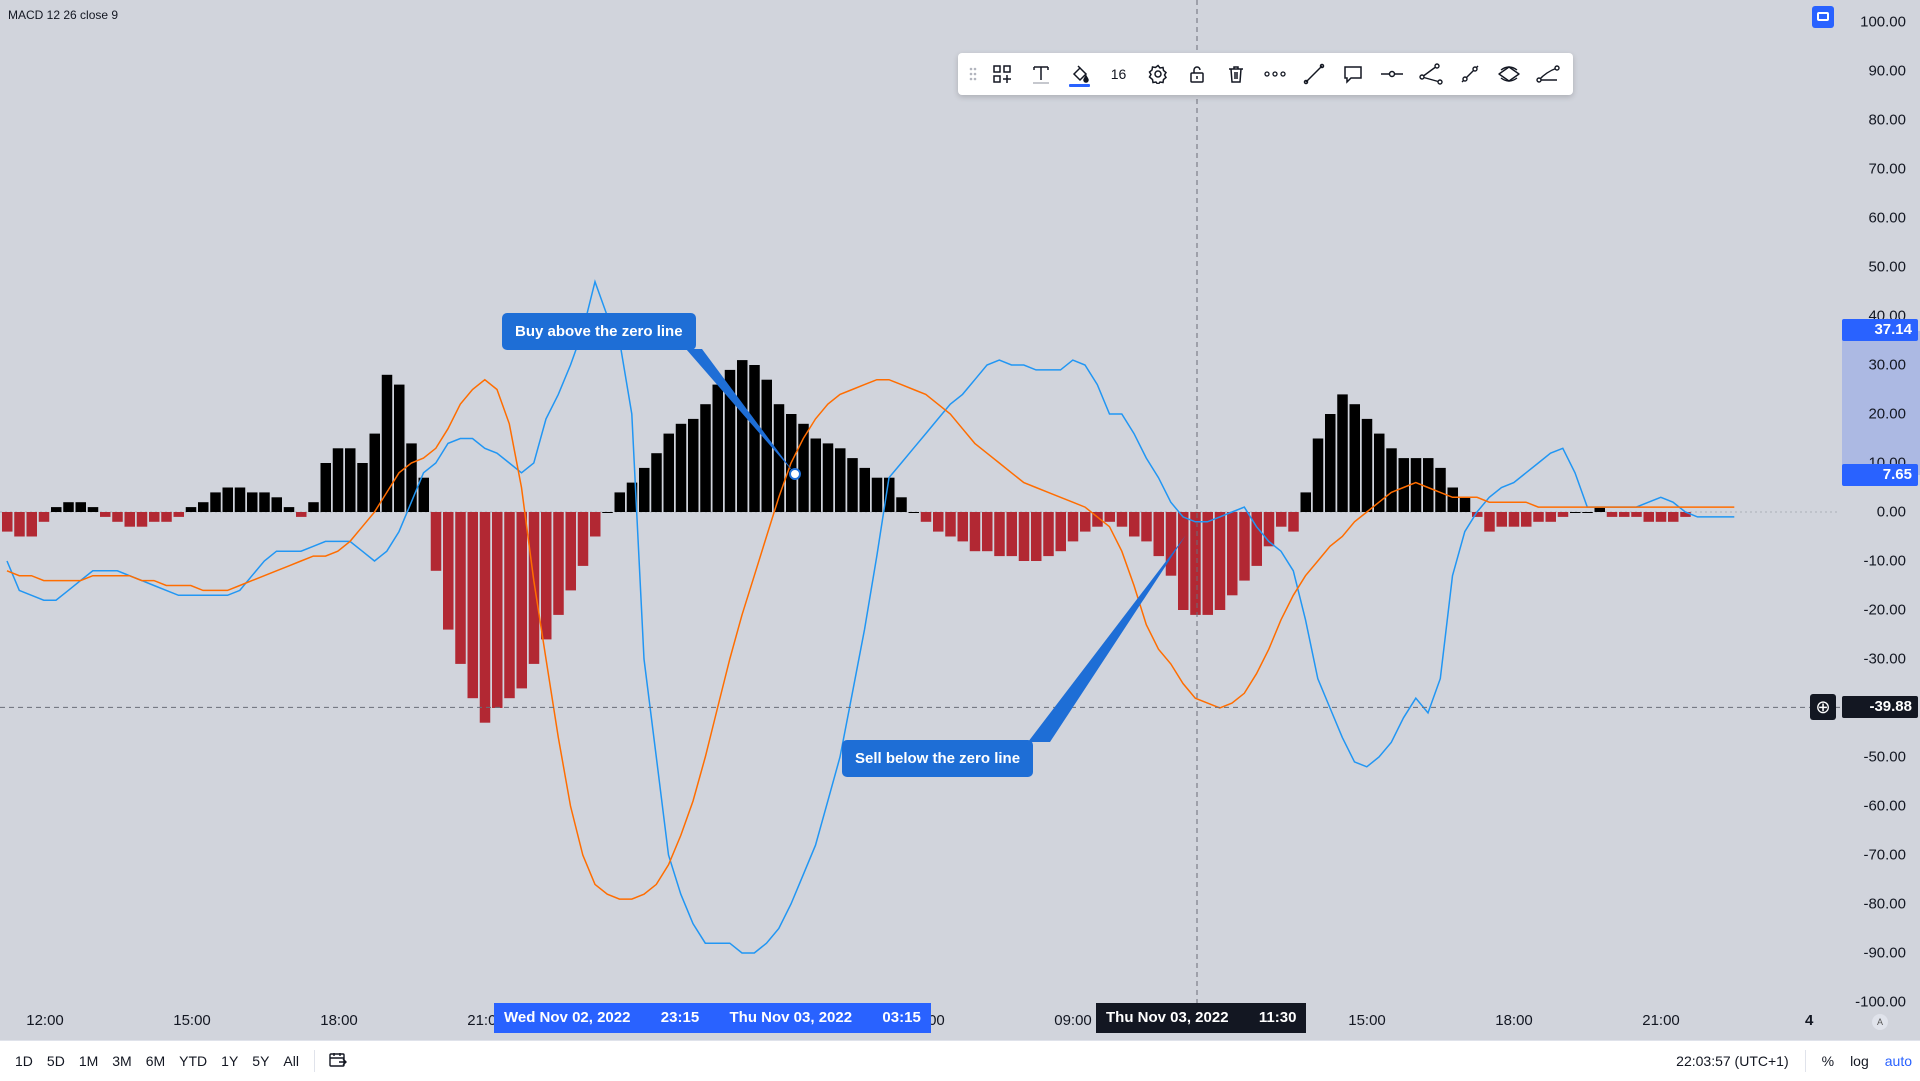  I want to click on range-button-all: All, so click(291, 1061).